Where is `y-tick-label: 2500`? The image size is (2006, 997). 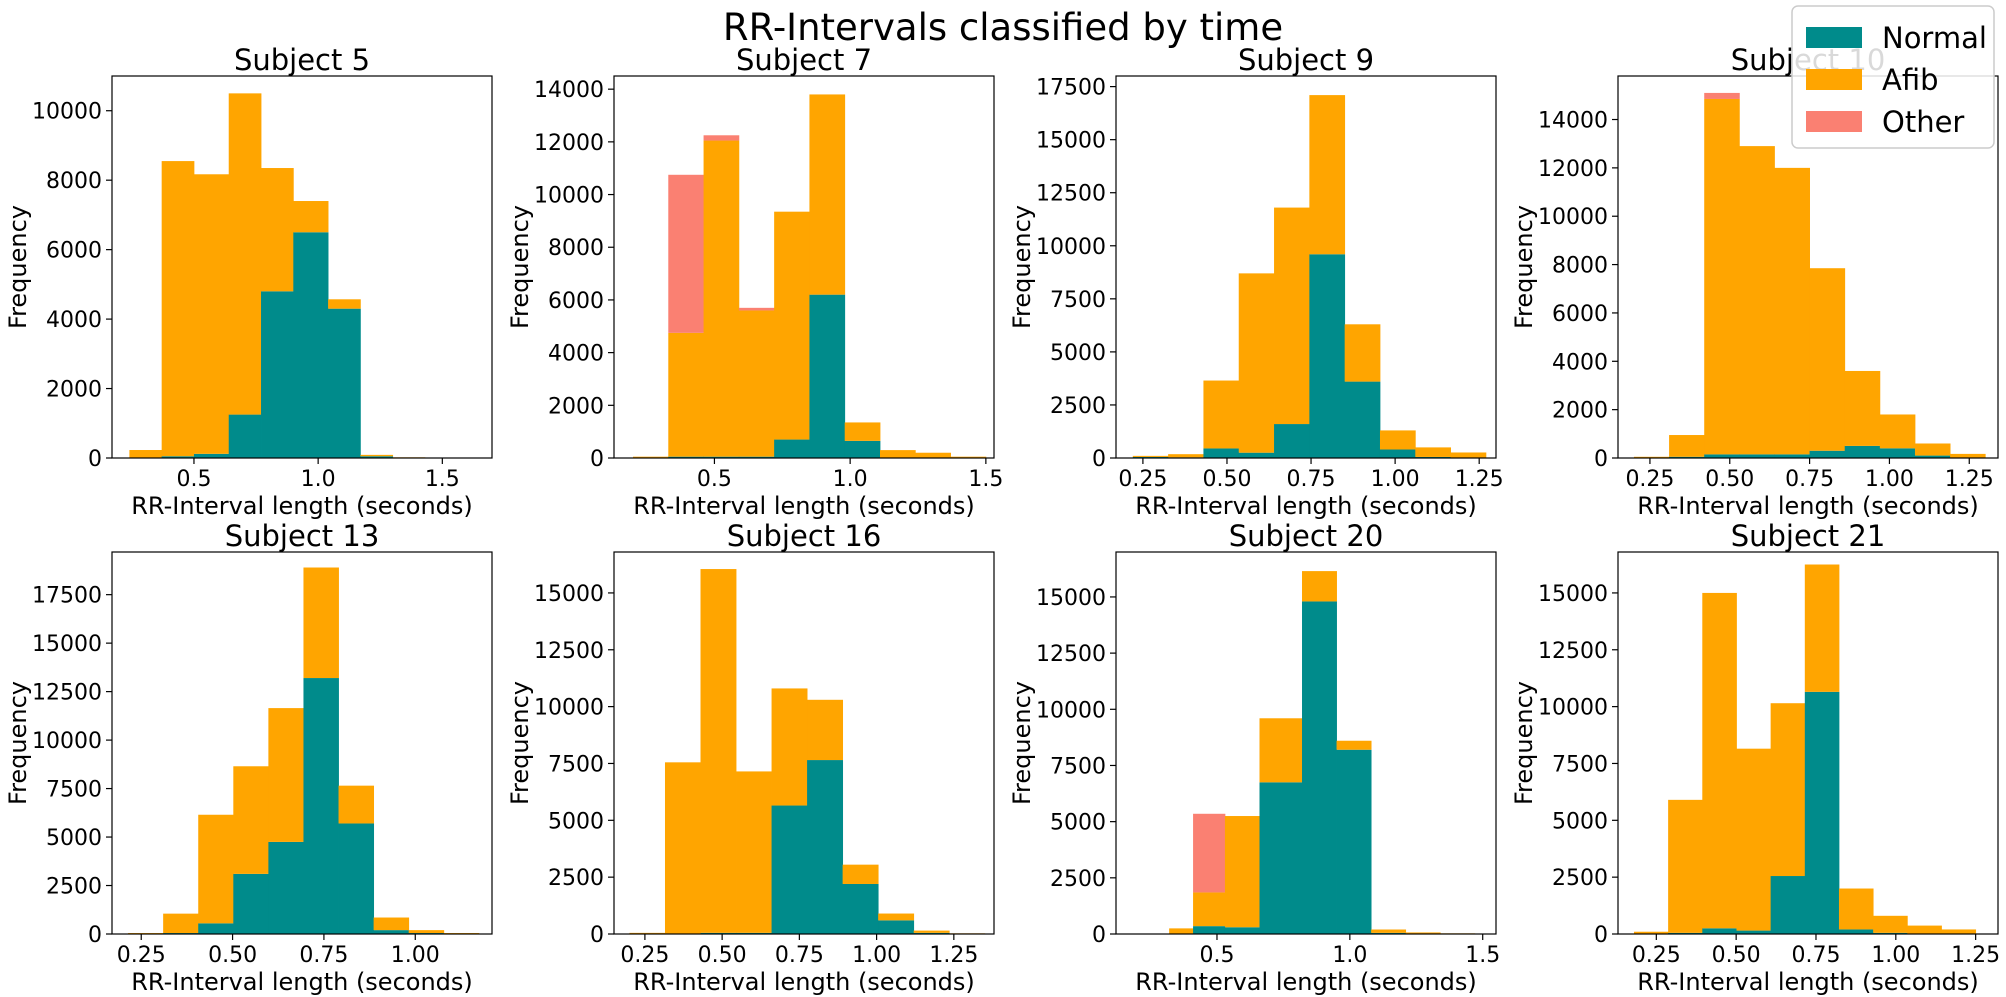 y-tick-label: 2500 is located at coordinates (1580, 878).